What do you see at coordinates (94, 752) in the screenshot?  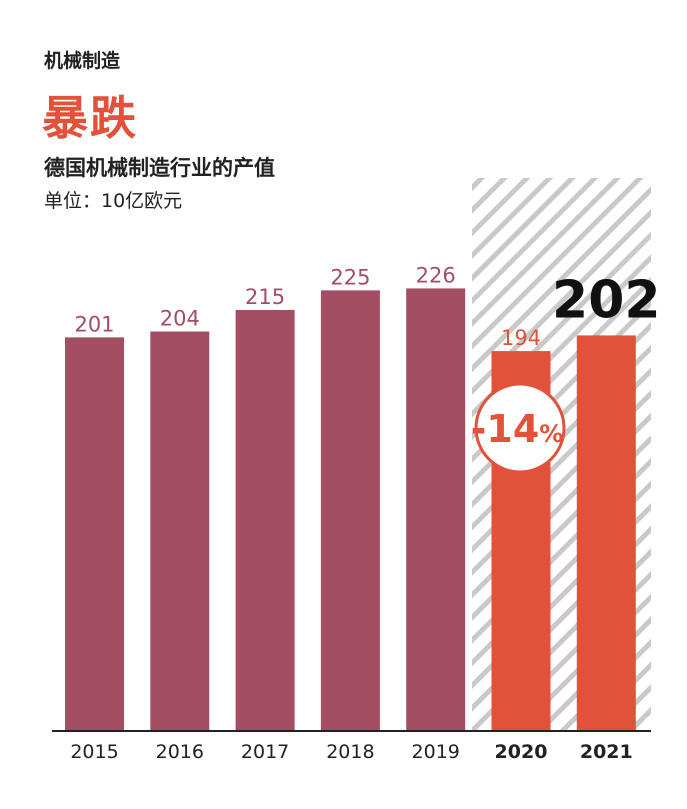 I see `x-tick-2015: 2015` at bounding box center [94, 752].